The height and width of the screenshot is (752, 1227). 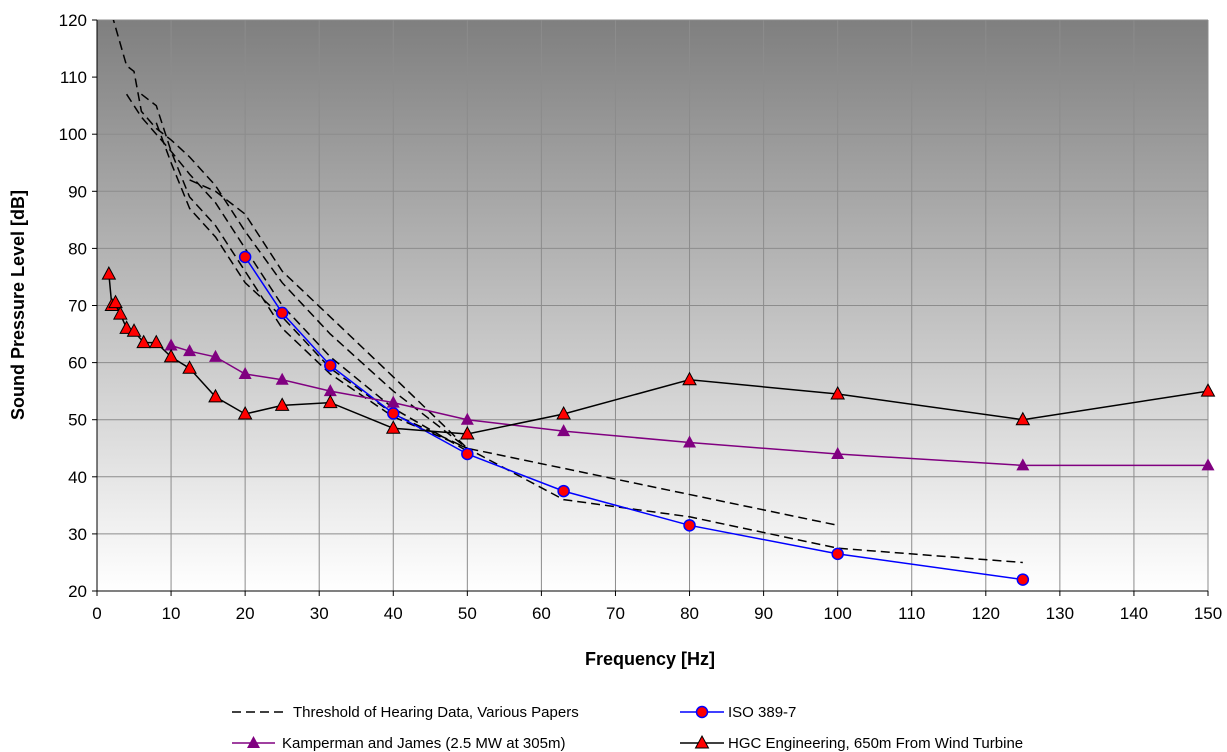 I want to click on y-tick-label: 110, so click(x=73, y=77).